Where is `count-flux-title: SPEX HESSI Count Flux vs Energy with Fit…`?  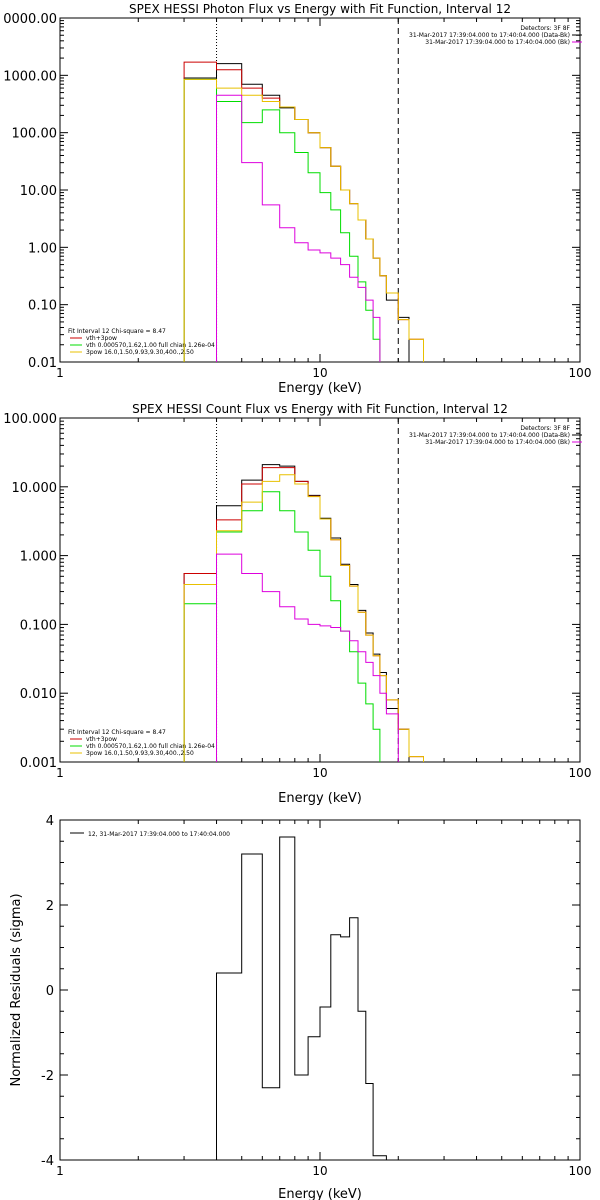
count-flux-title: SPEX HESSI Count Flux vs Energy with Fit… is located at coordinates (320, 409).